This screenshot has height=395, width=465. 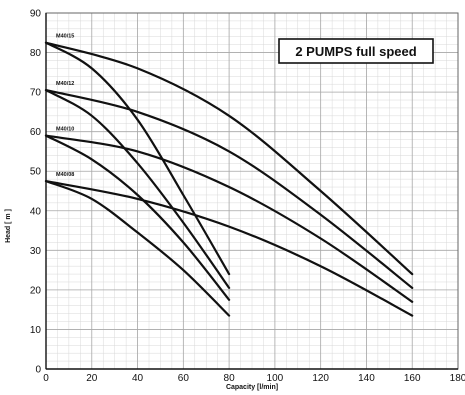 What do you see at coordinates (230, 378) in the screenshot?
I see `x-tick-label: 80` at bounding box center [230, 378].